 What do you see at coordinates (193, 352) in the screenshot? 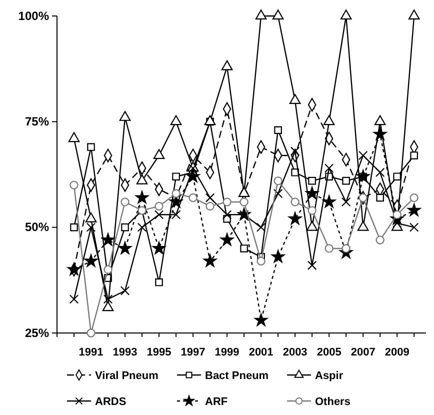
I see `x-tick-label: 1997` at bounding box center [193, 352].